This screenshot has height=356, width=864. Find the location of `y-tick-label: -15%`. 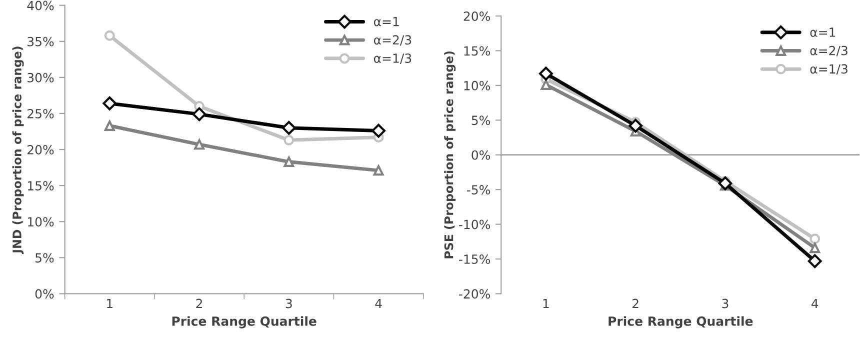

y-tick-label: -15% is located at coordinates (474, 259).